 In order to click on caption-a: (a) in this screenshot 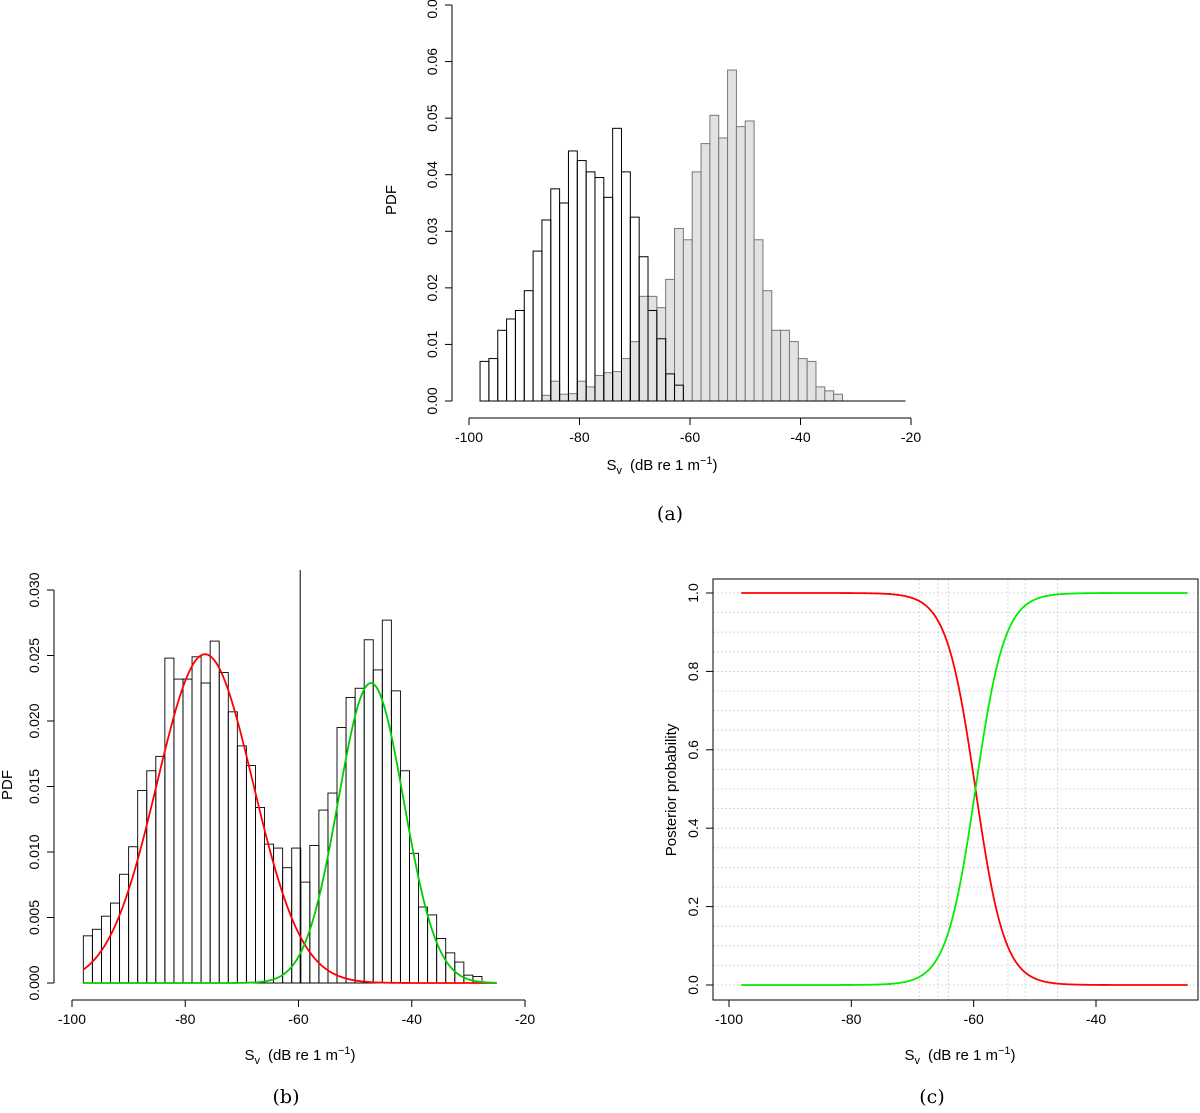, I will do `click(670, 514)`.